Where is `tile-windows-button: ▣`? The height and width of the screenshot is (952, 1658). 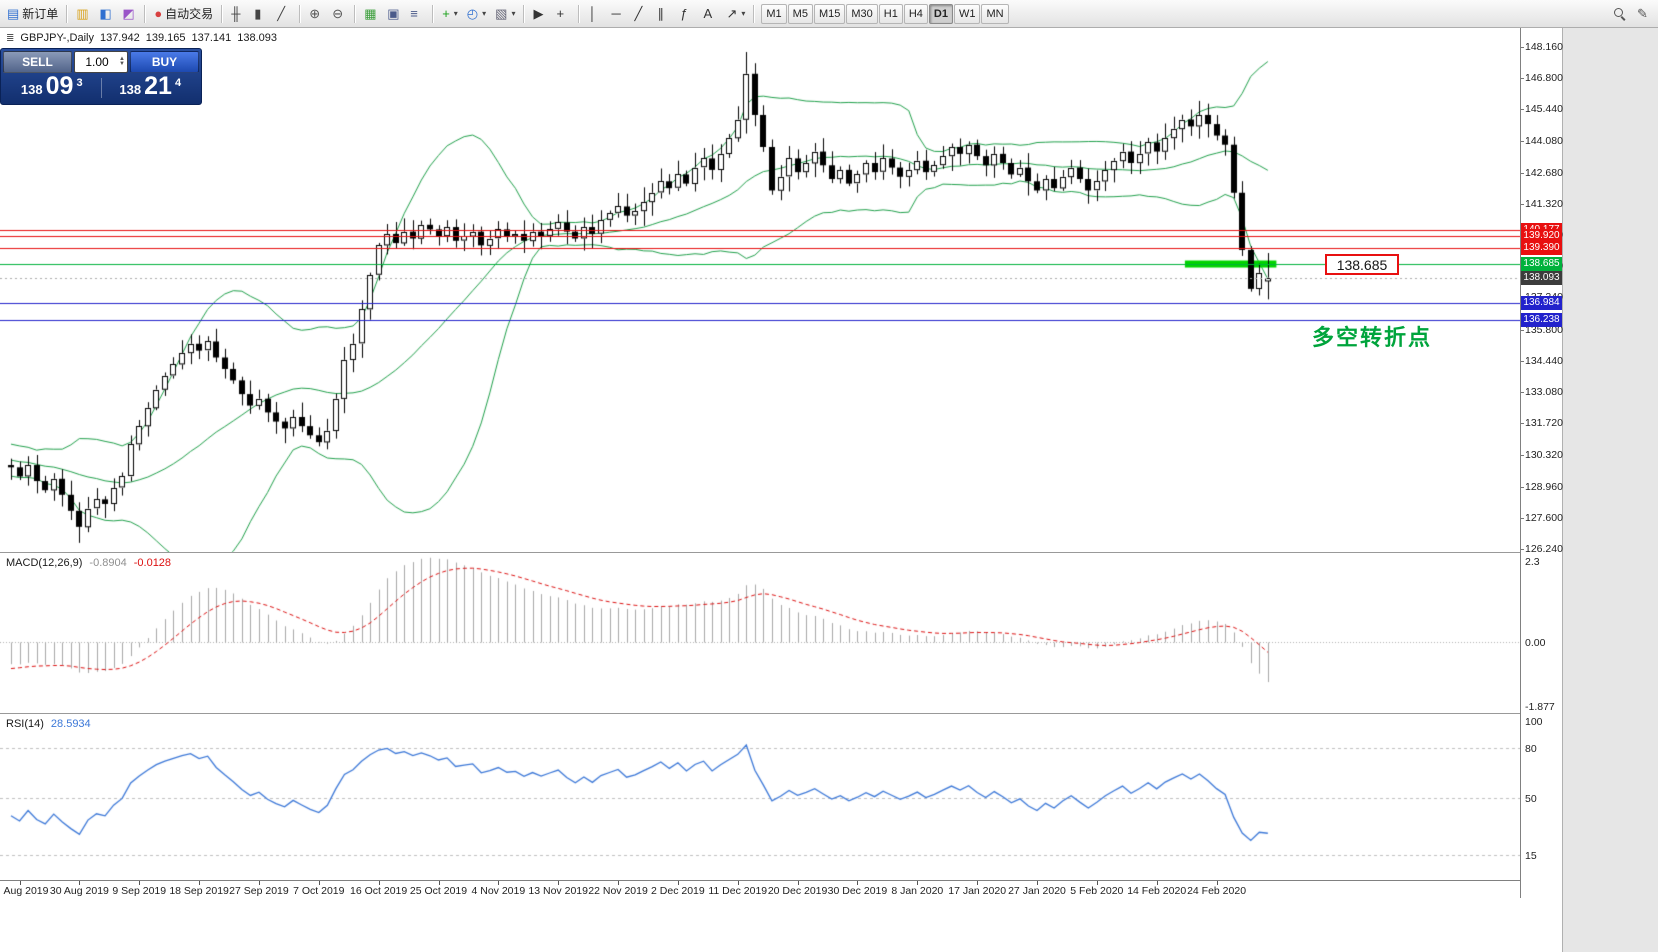
tile-windows-button: ▣ is located at coordinates (394, 14).